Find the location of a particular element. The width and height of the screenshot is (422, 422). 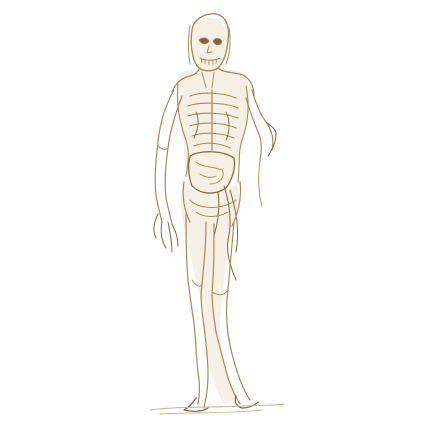

neck-shoulders is located at coordinates (213, 82).